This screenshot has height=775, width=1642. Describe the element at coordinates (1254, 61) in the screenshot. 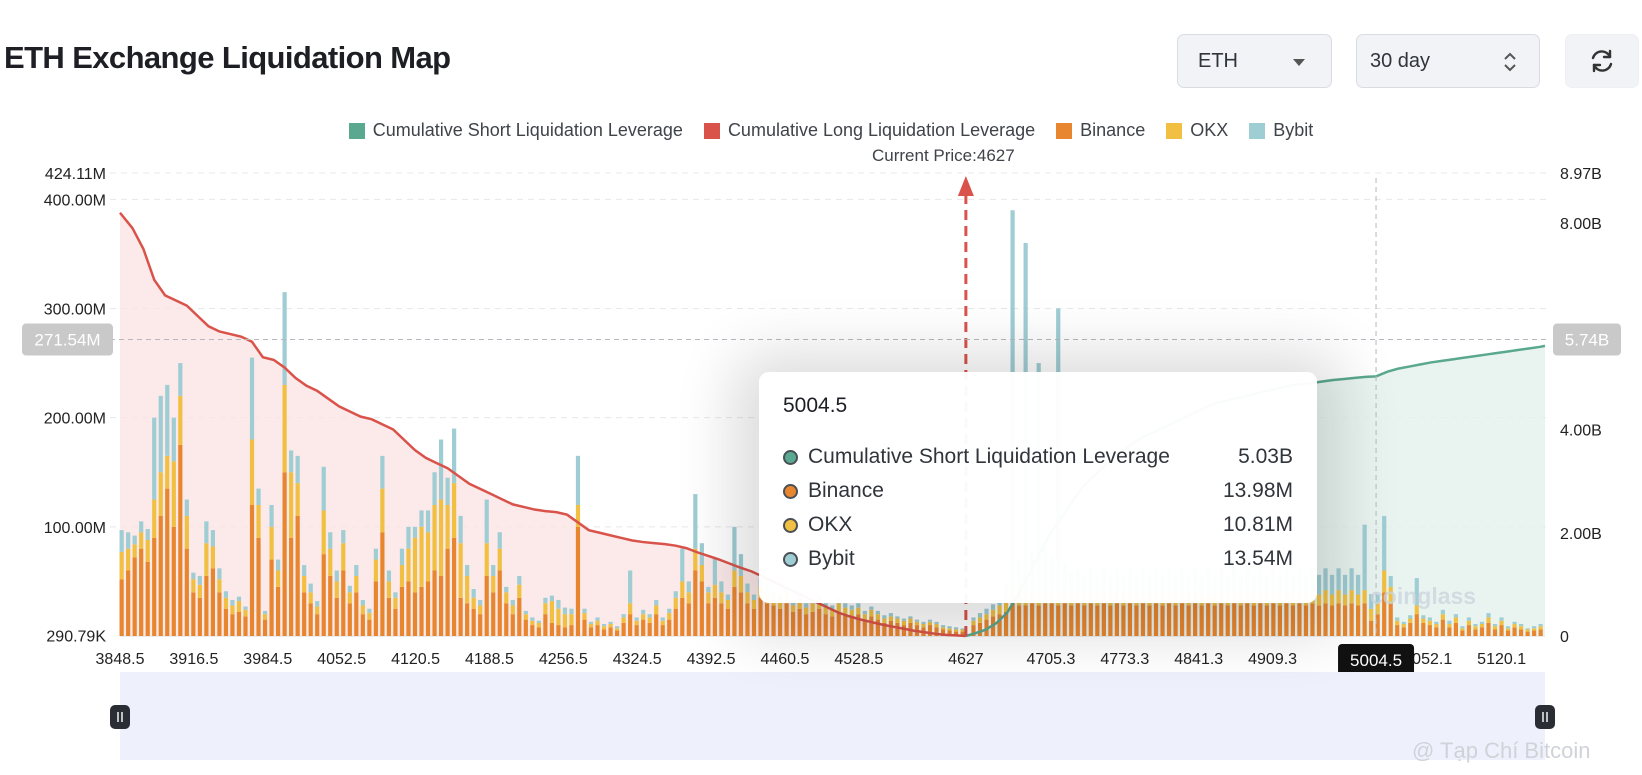

I see `asset-select: ETH` at that location.